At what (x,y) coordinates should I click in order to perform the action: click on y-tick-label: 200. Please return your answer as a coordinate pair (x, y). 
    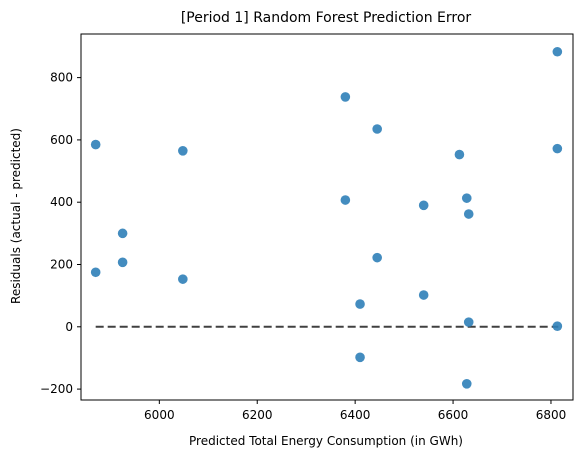
    Looking at the image, I should click on (61, 265).